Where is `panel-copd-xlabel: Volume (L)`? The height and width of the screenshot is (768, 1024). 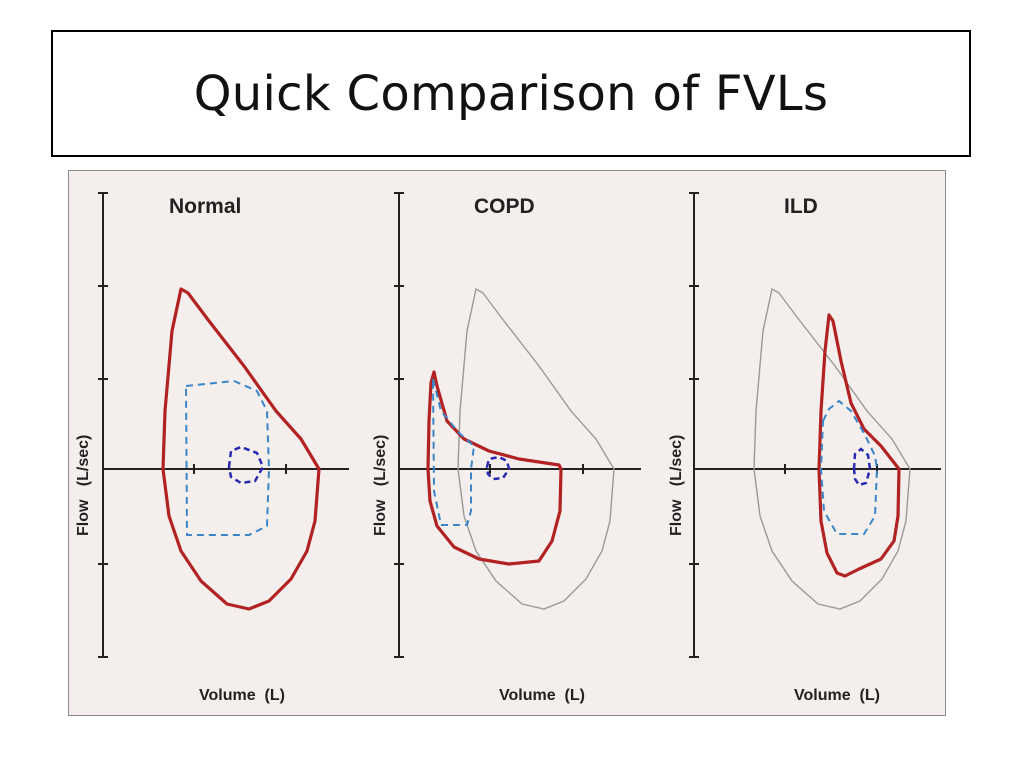 panel-copd-xlabel: Volume (L) is located at coordinates (542, 695).